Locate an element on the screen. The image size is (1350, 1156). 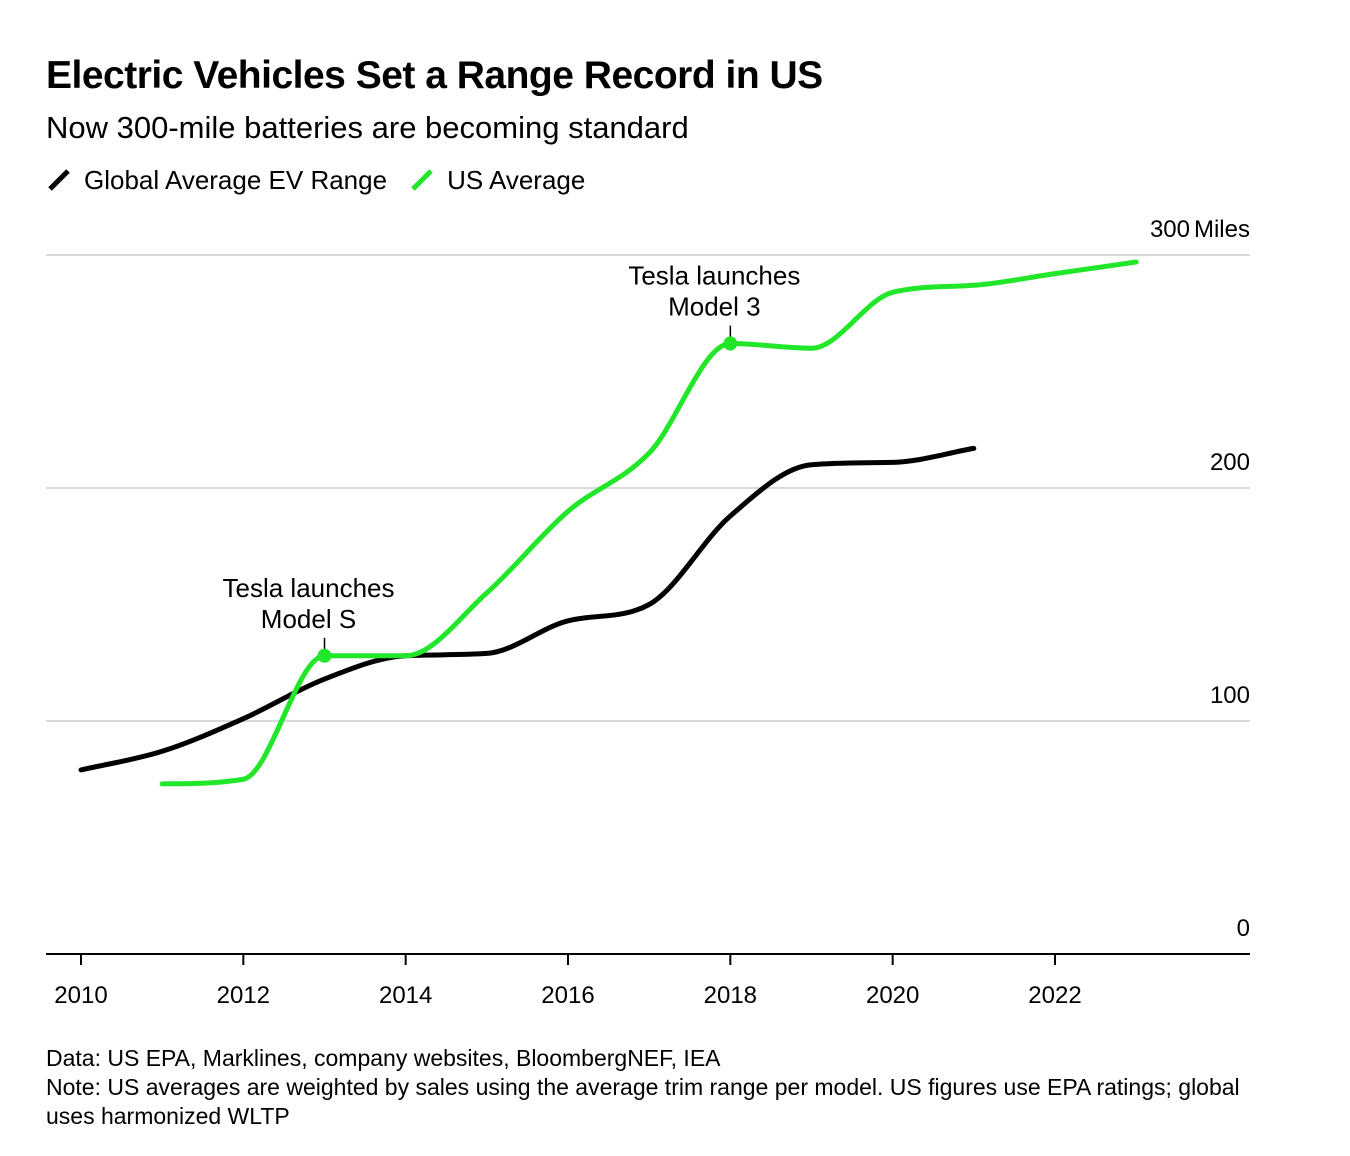
legend-item-us: US Average is located at coordinates (497, 180).